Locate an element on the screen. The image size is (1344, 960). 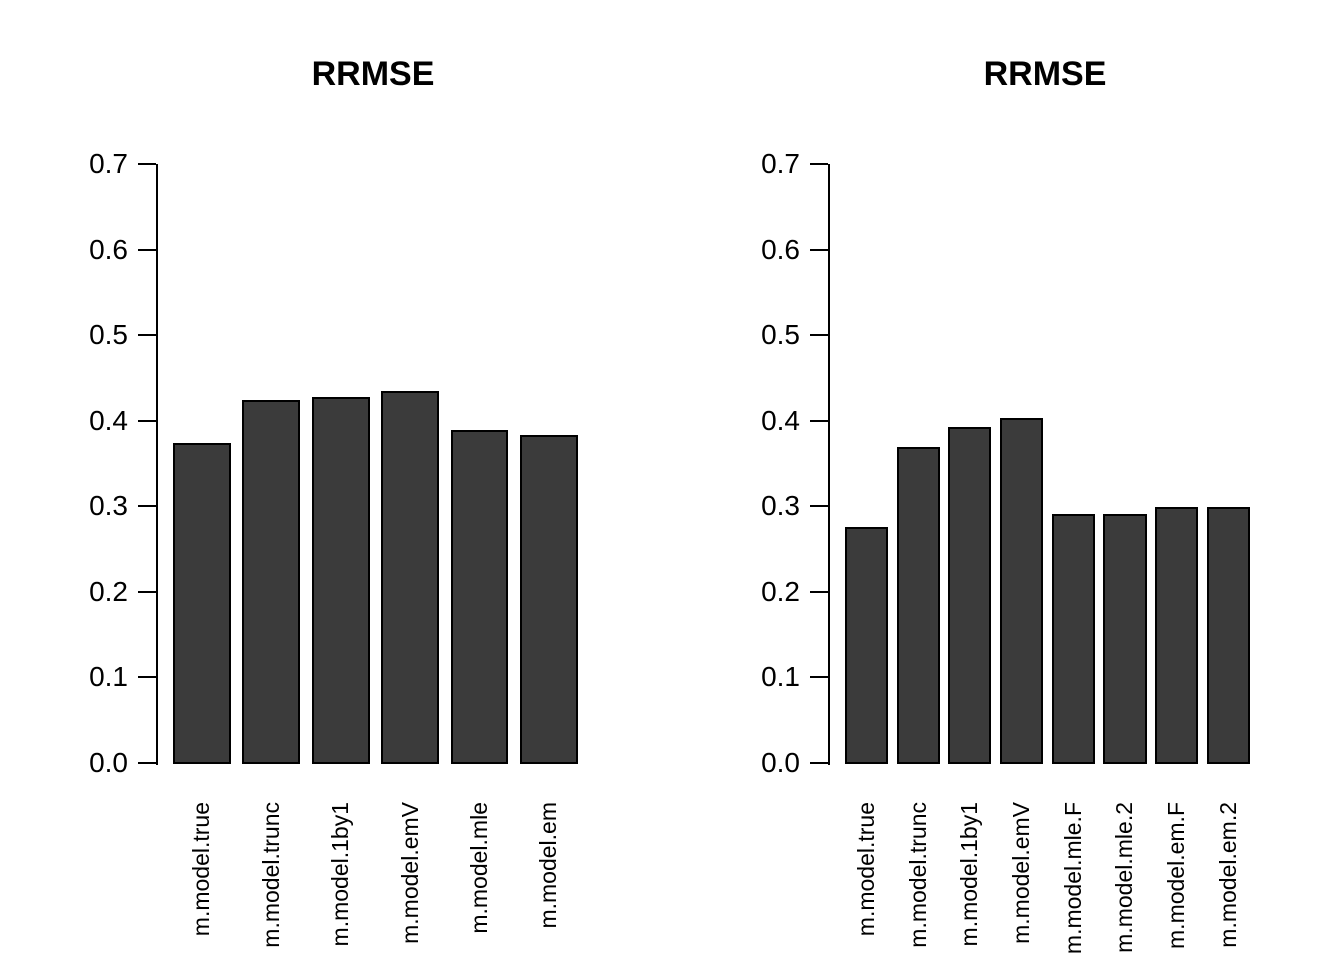
x-tick-label: m.model.em is located at coordinates (548, 865).